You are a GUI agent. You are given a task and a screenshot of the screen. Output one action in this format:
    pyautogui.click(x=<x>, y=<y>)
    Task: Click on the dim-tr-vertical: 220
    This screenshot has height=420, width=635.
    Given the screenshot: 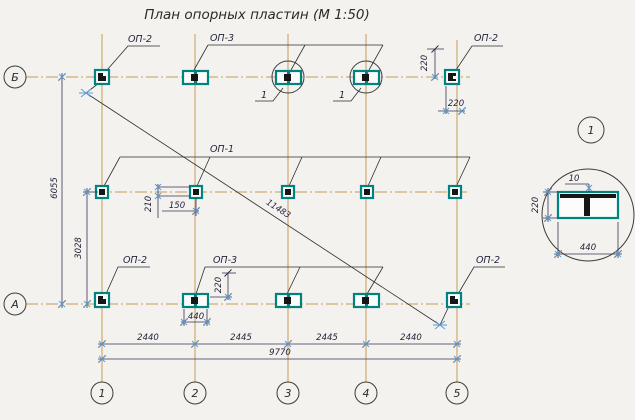 What is the action you would take?
    pyautogui.click(x=425, y=63)
    